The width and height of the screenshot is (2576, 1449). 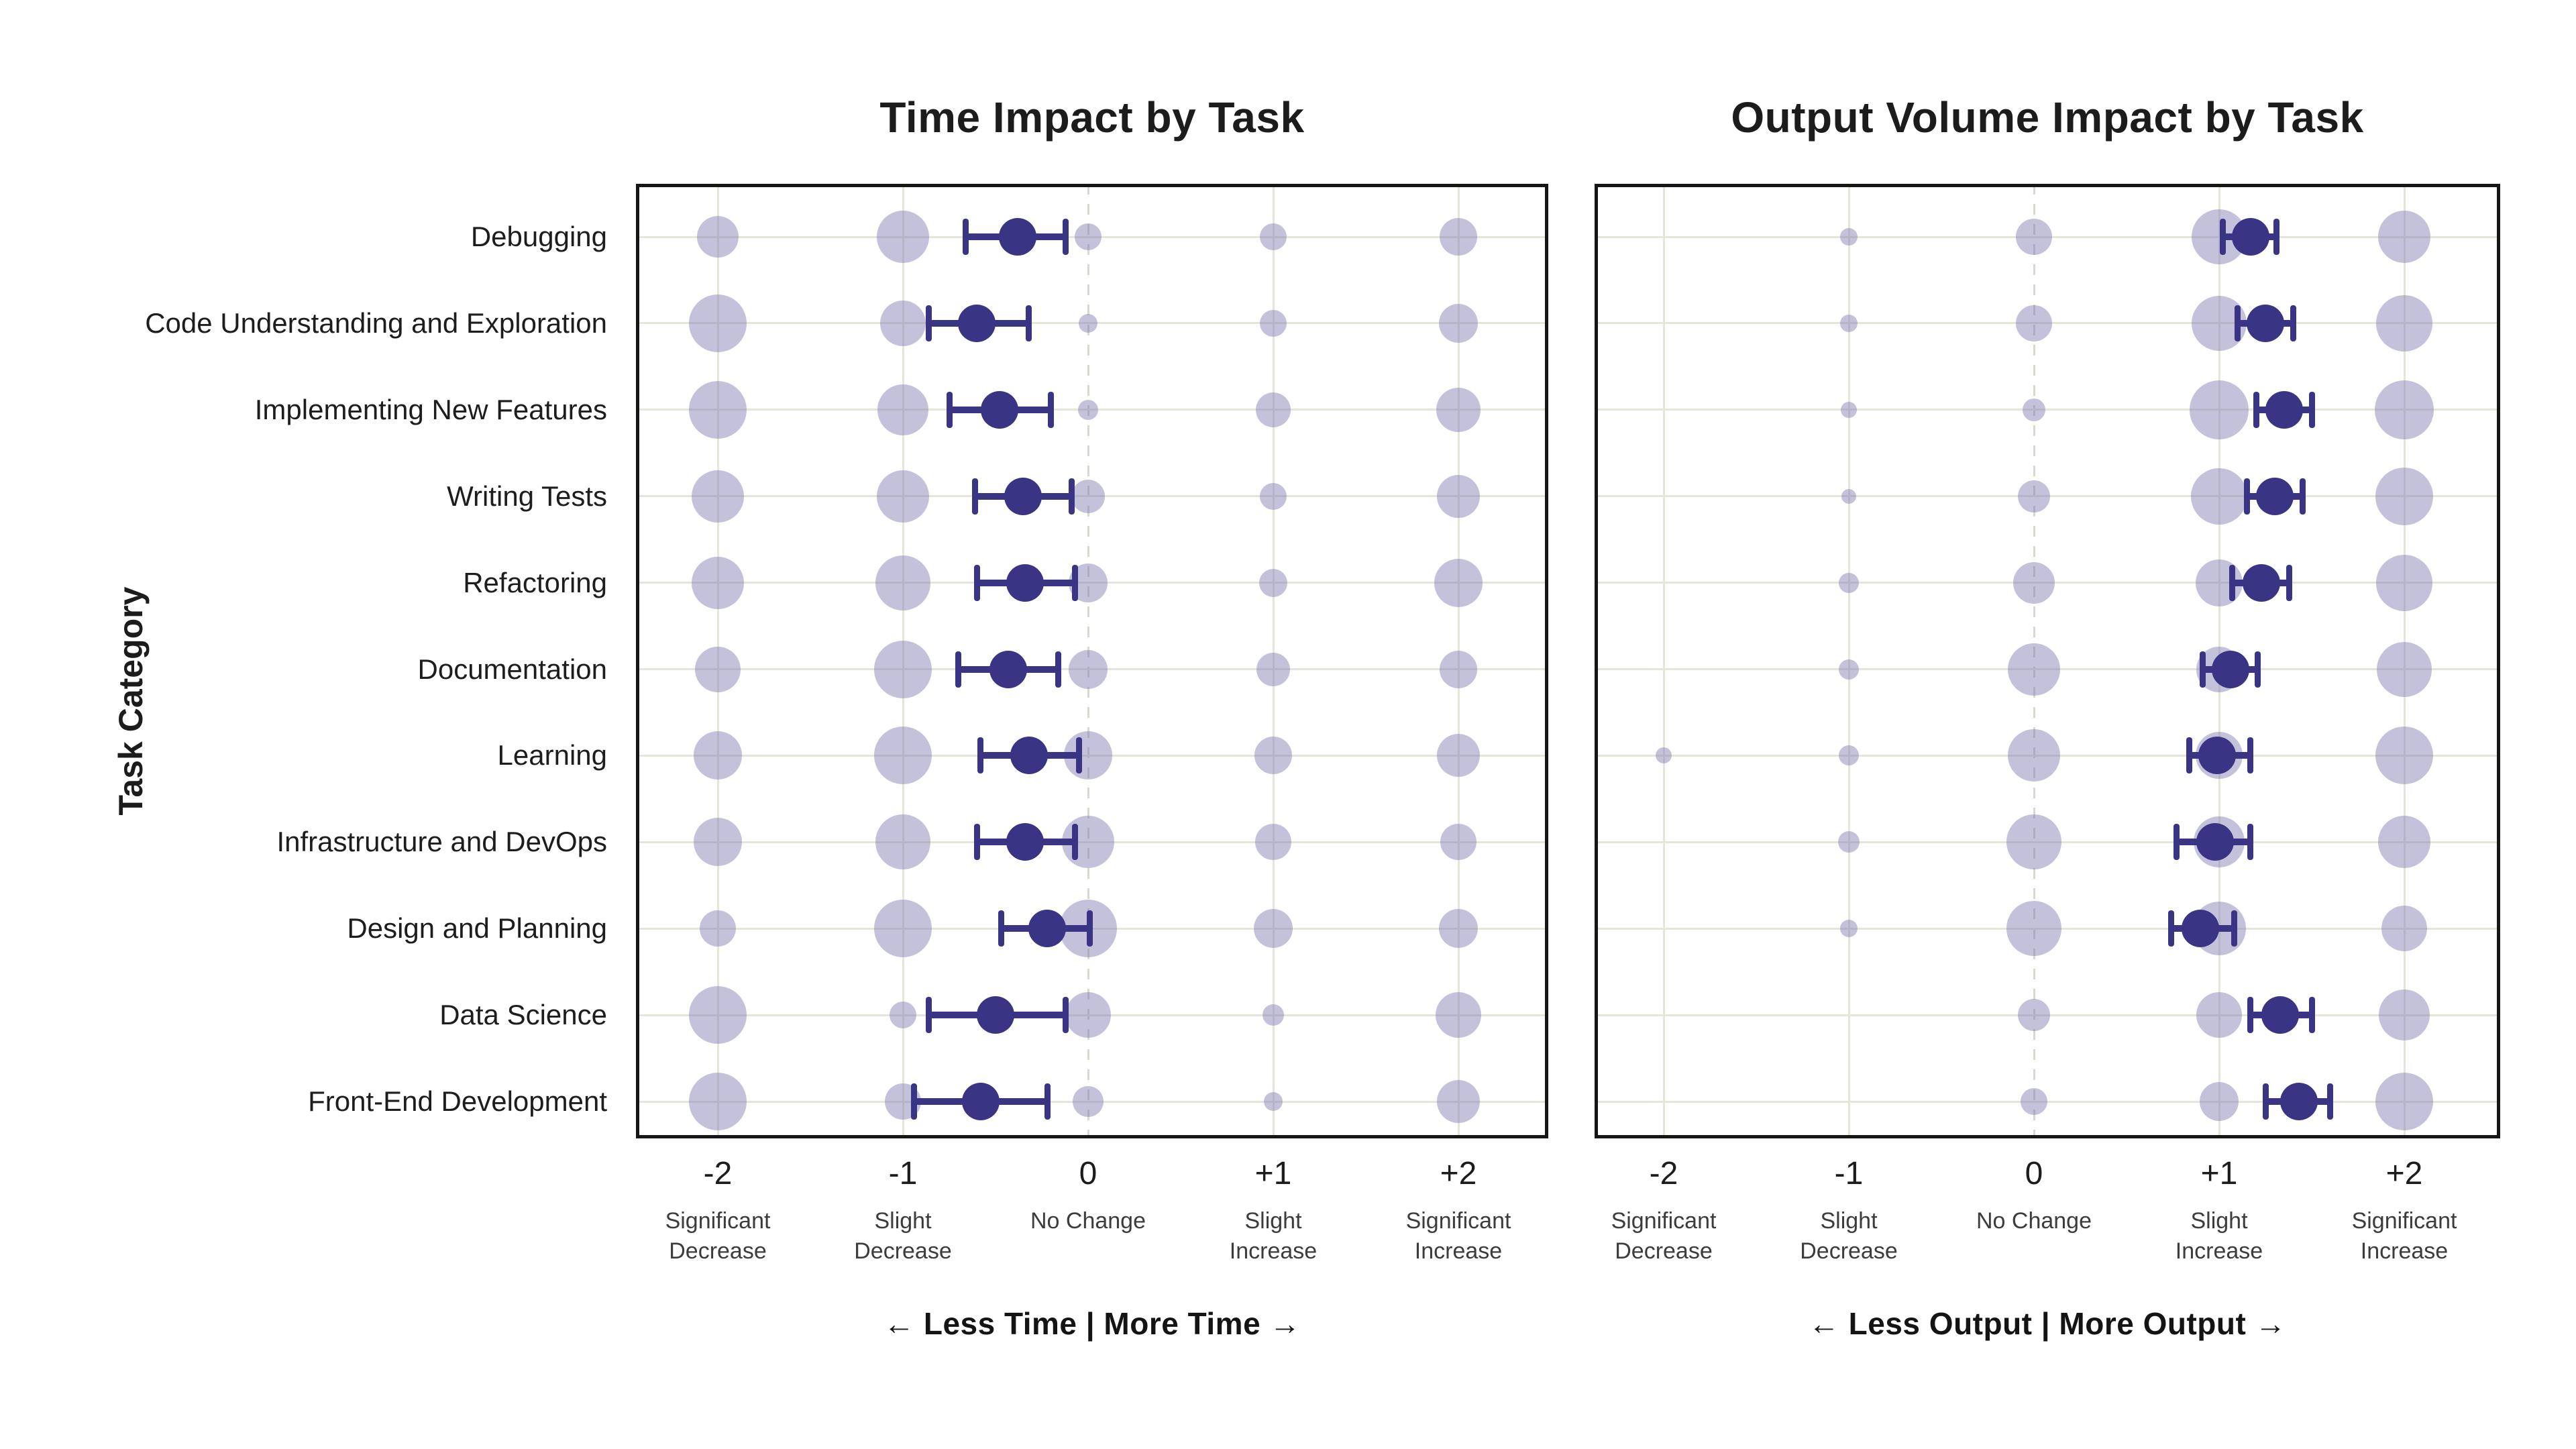 I want to click on category-label: Data Science, so click(x=523, y=1015).